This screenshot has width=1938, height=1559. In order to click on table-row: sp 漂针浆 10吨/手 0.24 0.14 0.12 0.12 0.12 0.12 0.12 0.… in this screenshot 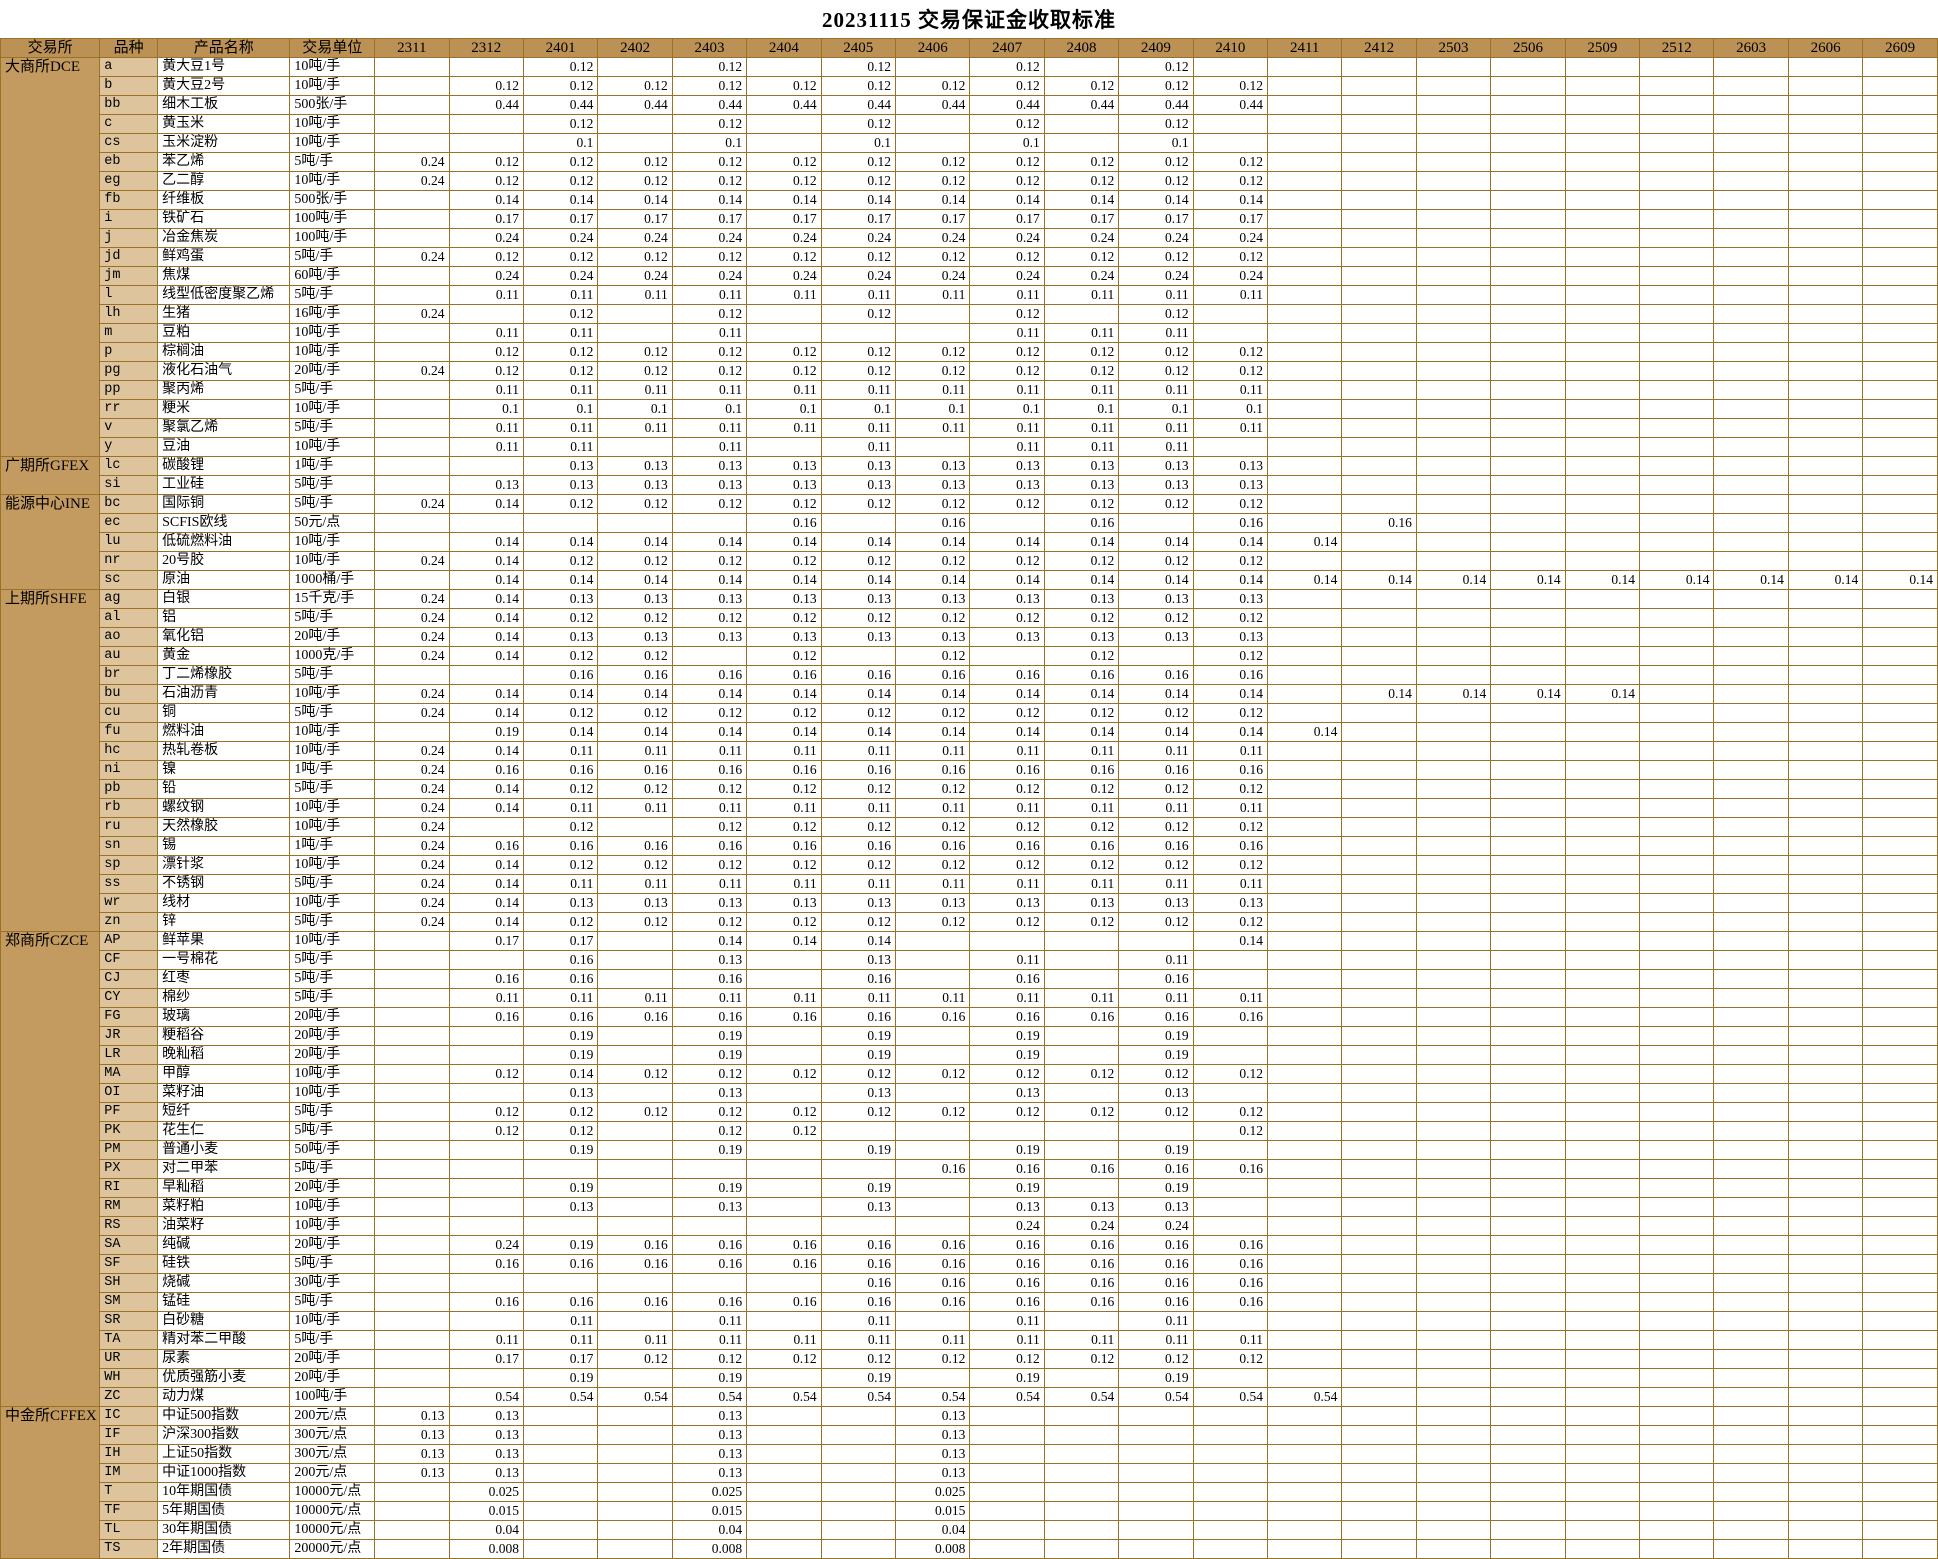, I will do `click(969, 865)`.